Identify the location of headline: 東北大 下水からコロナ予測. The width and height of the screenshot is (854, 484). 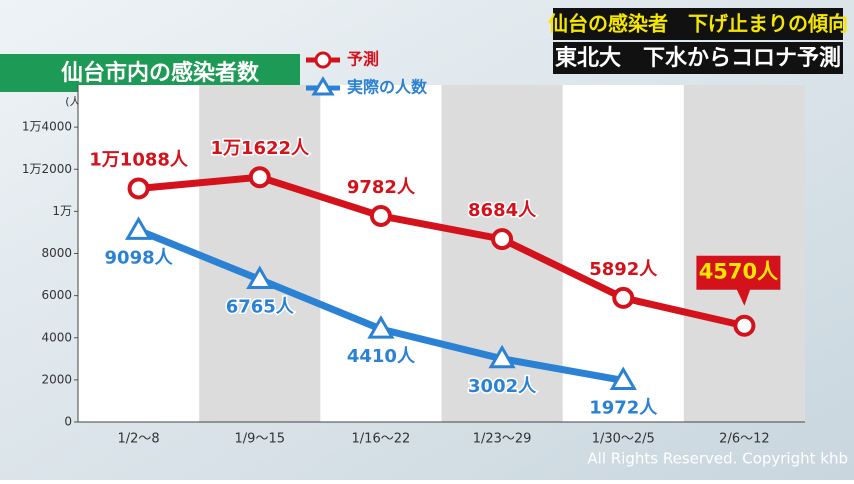
(698, 58).